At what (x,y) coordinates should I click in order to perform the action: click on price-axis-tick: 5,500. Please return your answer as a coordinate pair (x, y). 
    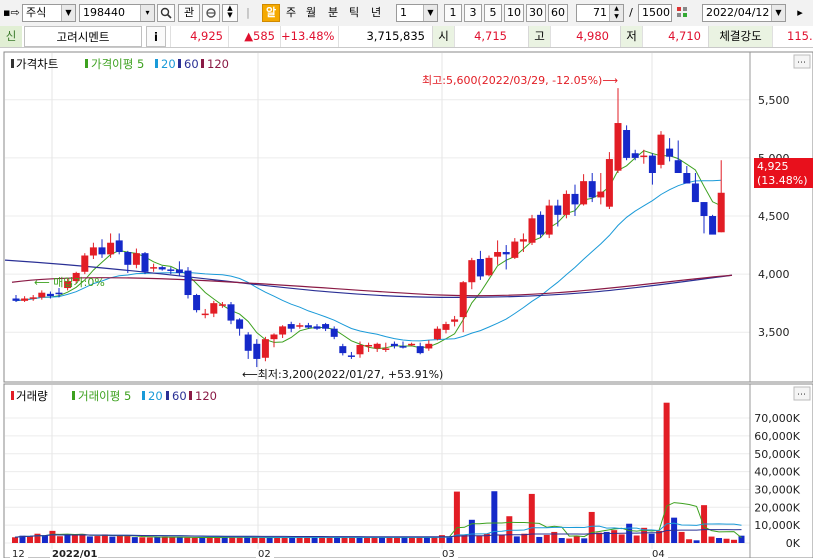
    Looking at the image, I should click on (774, 100).